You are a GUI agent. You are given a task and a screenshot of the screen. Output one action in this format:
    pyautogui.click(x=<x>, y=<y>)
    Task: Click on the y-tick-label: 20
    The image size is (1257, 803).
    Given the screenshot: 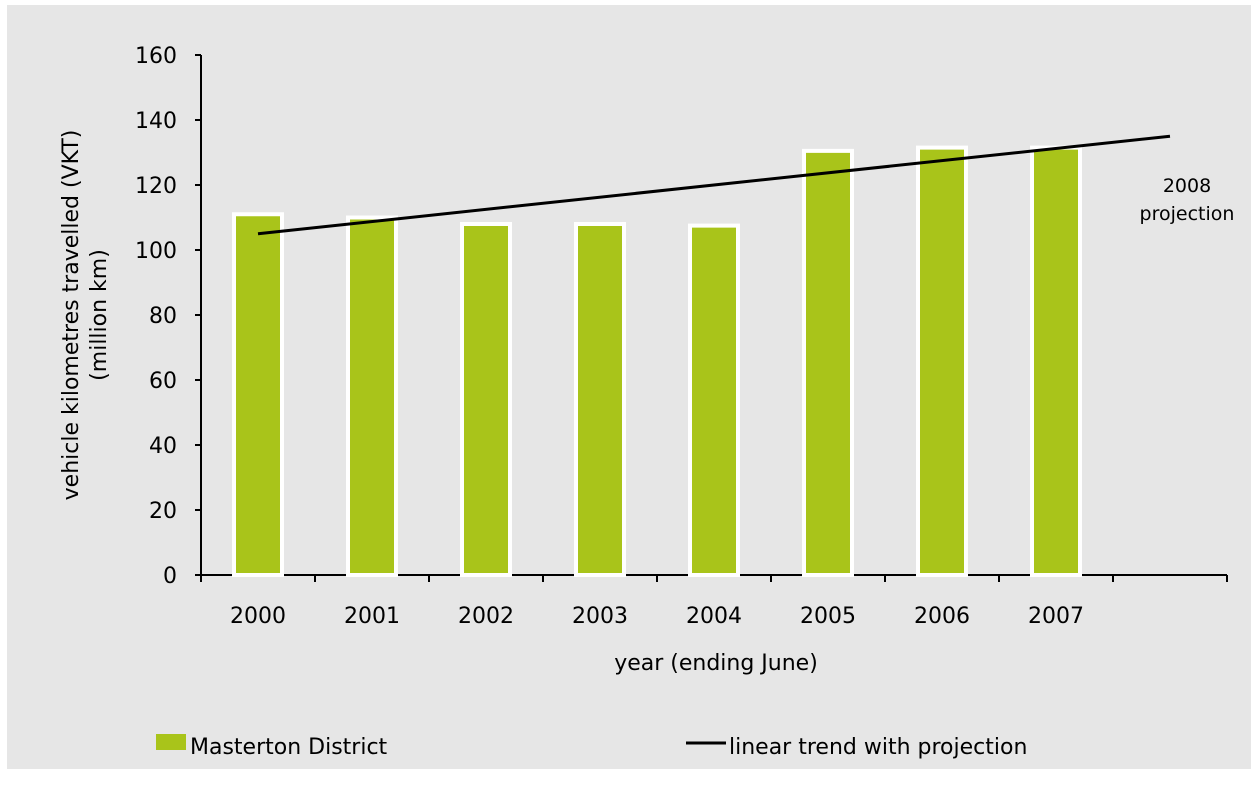 What is the action you would take?
    pyautogui.click(x=163, y=511)
    